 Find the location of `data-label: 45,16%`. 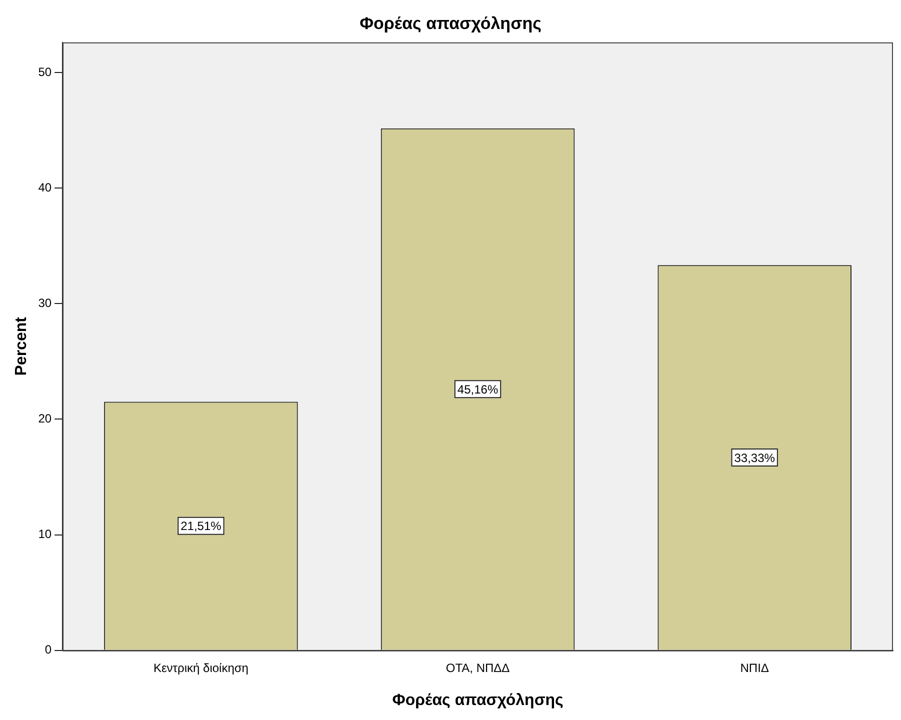

data-label: 45,16% is located at coordinates (477, 389).